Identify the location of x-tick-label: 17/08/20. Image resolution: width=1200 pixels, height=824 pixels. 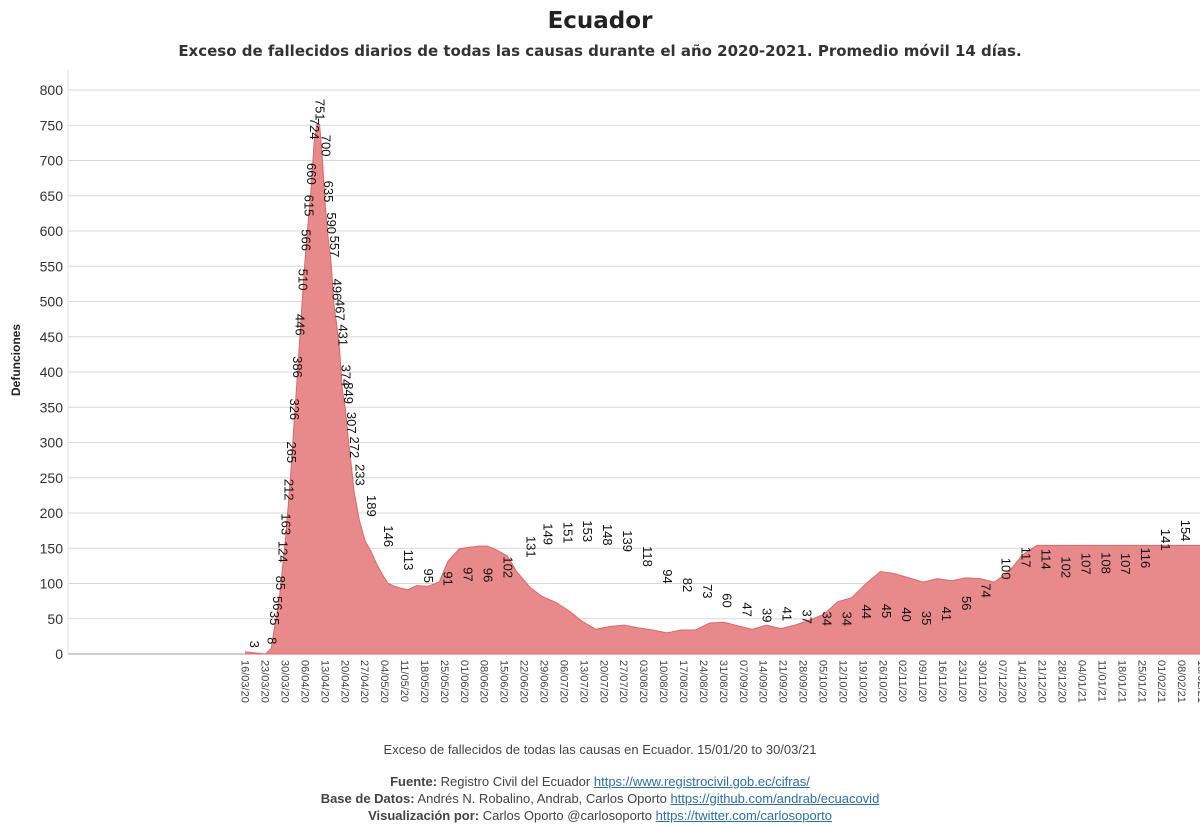
(683, 681).